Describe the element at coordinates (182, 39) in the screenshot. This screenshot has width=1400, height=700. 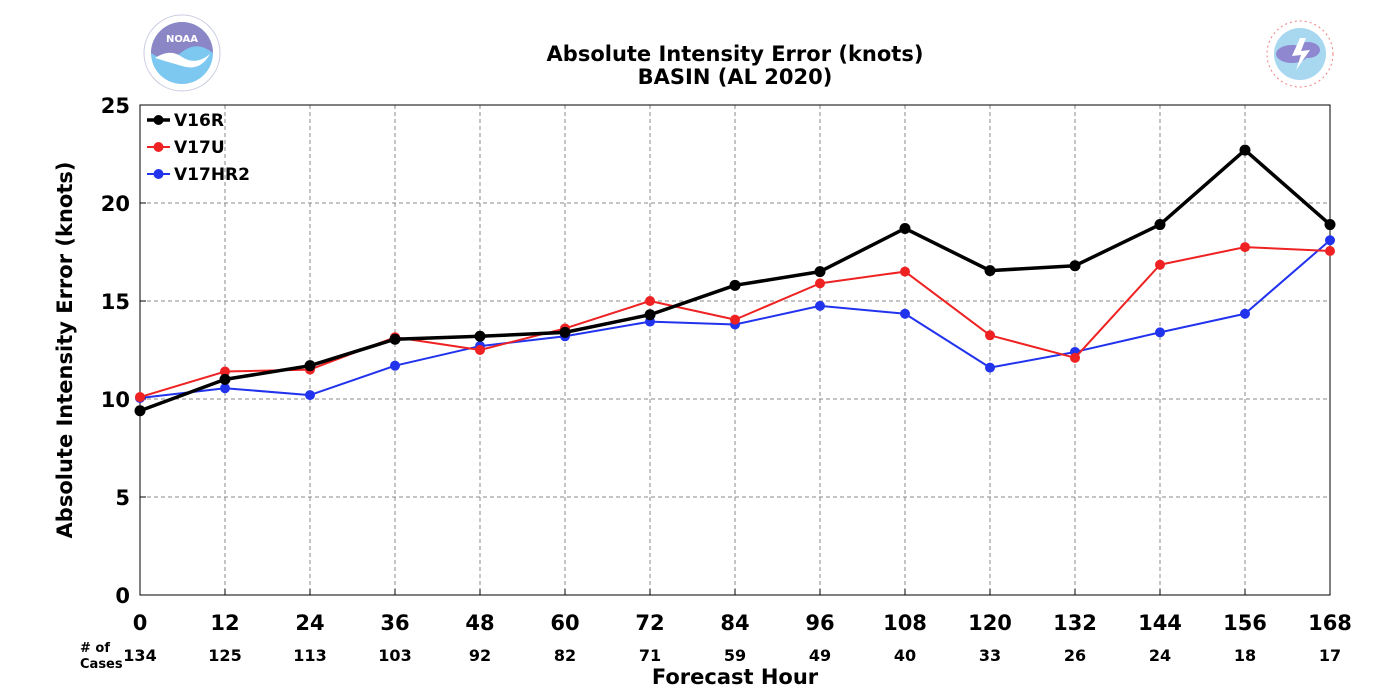
I see `noaa-logo-text: NOAA` at that location.